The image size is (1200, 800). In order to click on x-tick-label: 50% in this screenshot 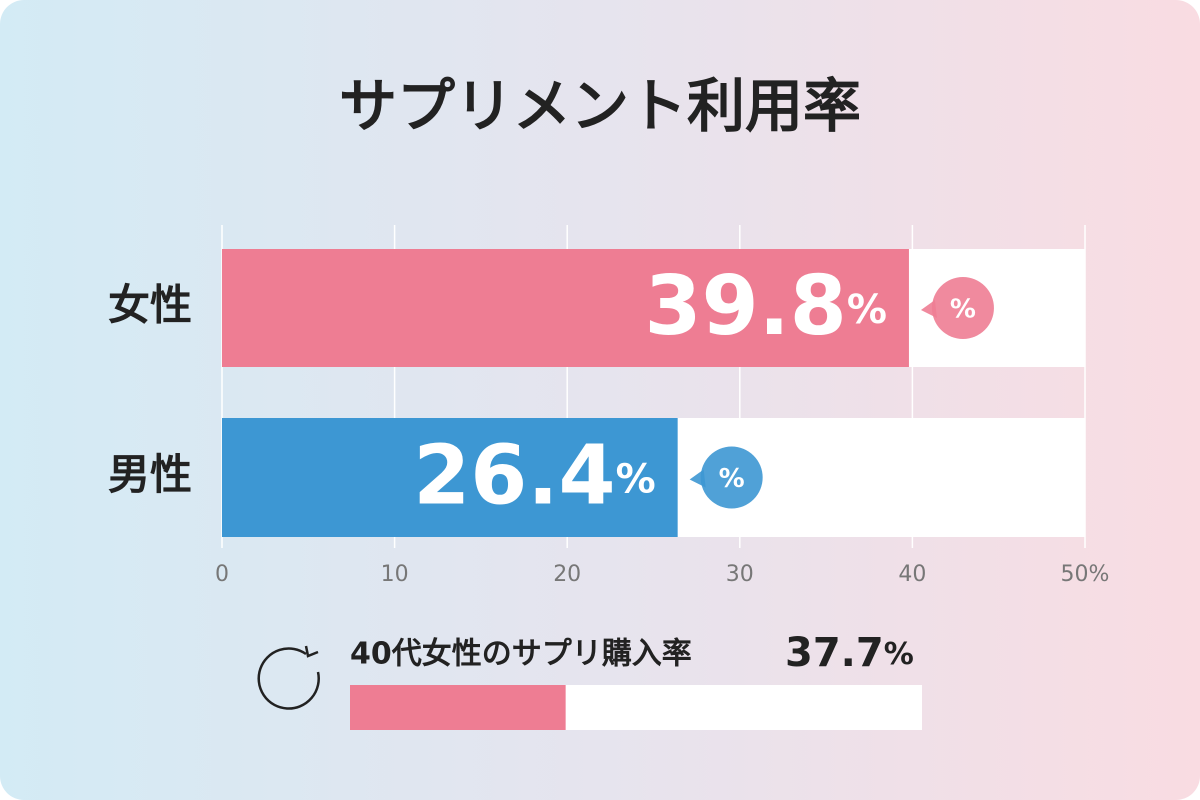, I will do `click(1085, 574)`.